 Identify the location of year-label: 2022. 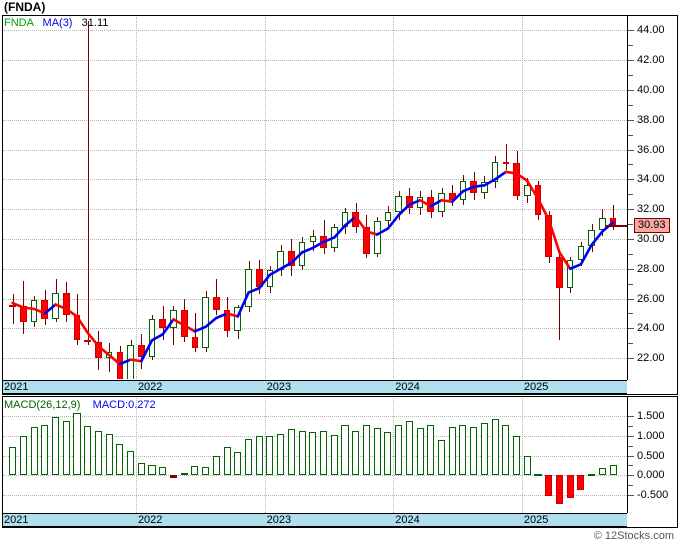
(150, 387).